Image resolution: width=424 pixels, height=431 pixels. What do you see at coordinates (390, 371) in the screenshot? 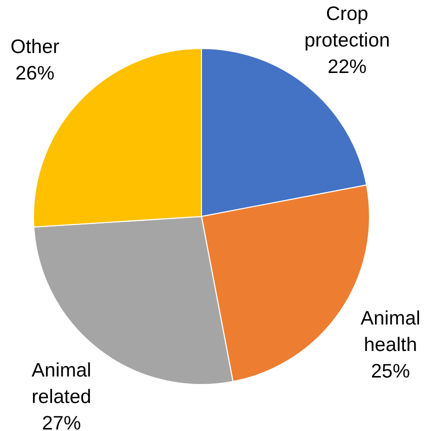
I see `data-label: 25%` at bounding box center [390, 371].